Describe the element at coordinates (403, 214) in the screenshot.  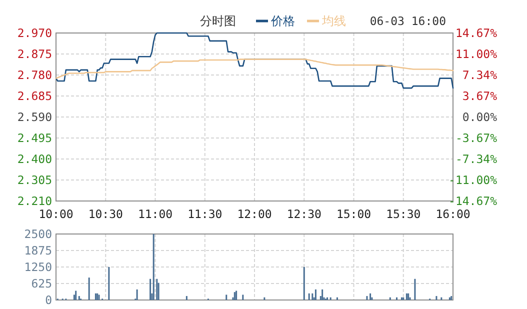
I see `x-tick-label: 15:30` at that location.